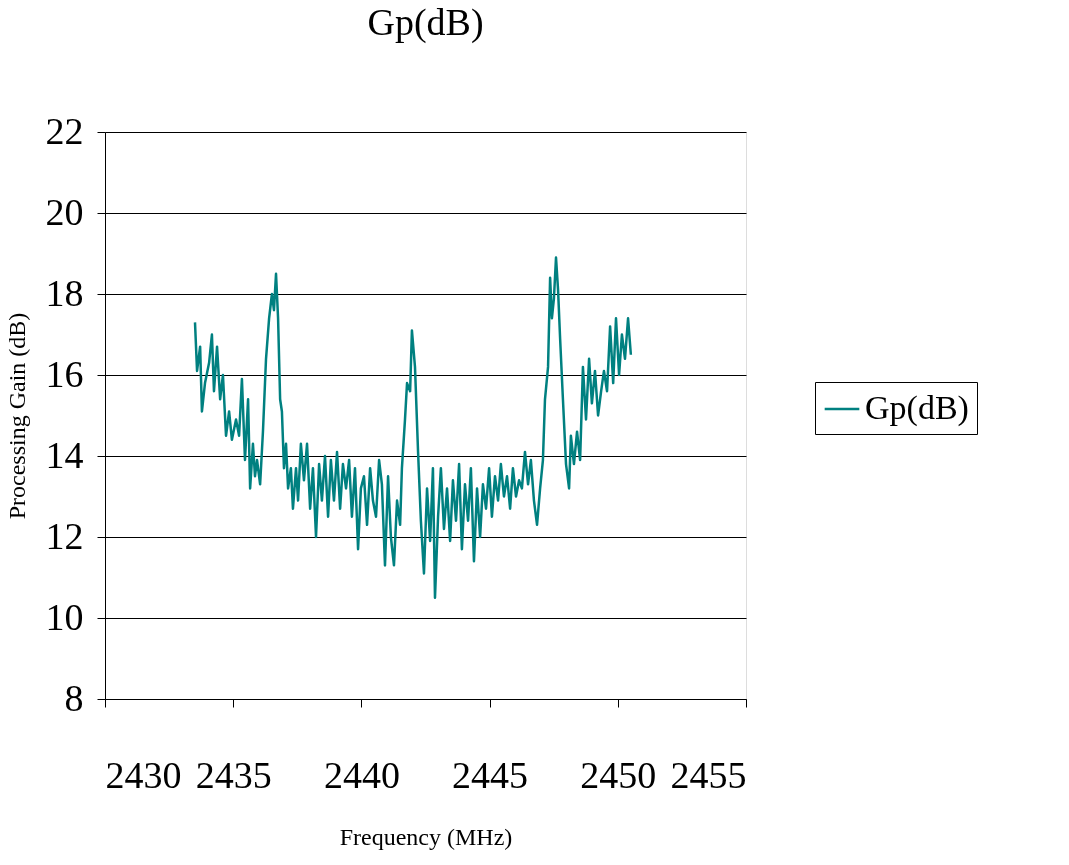 This screenshot has height=865, width=1069. What do you see at coordinates (64, 130) in the screenshot?
I see `y-tick-label: 22` at bounding box center [64, 130].